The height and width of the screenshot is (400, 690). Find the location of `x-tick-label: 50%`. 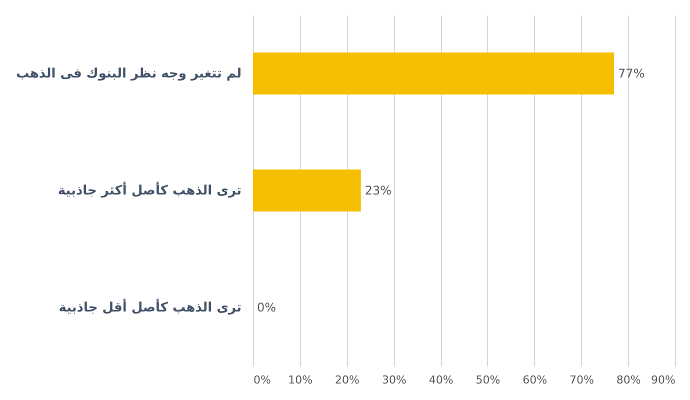

x-tick-label: 50% is located at coordinates (488, 380).